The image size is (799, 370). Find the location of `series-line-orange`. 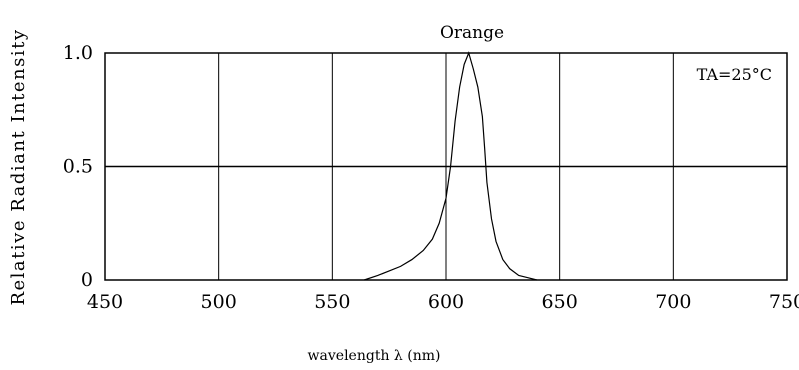

series-line-orange is located at coordinates (450, 166).